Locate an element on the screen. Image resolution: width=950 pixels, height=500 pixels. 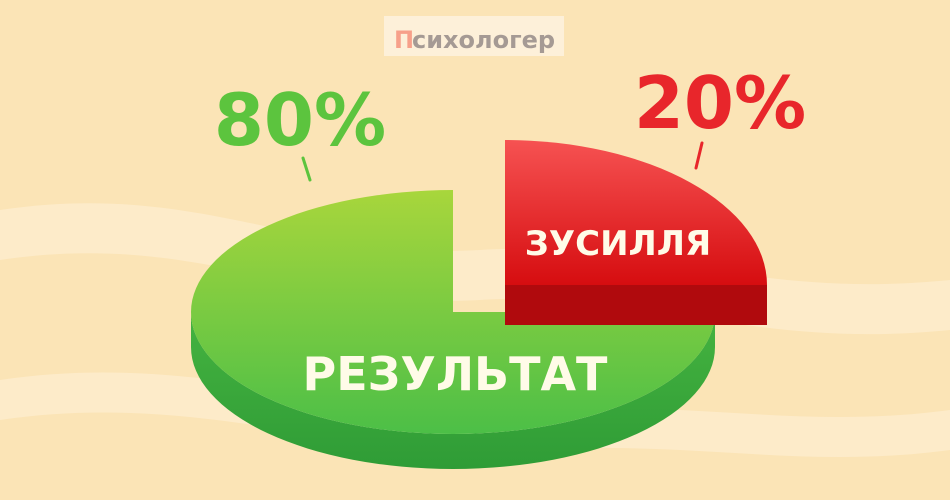
slice-label-result: РЕЗУЛЬТАТ is located at coordinates (456, 374).